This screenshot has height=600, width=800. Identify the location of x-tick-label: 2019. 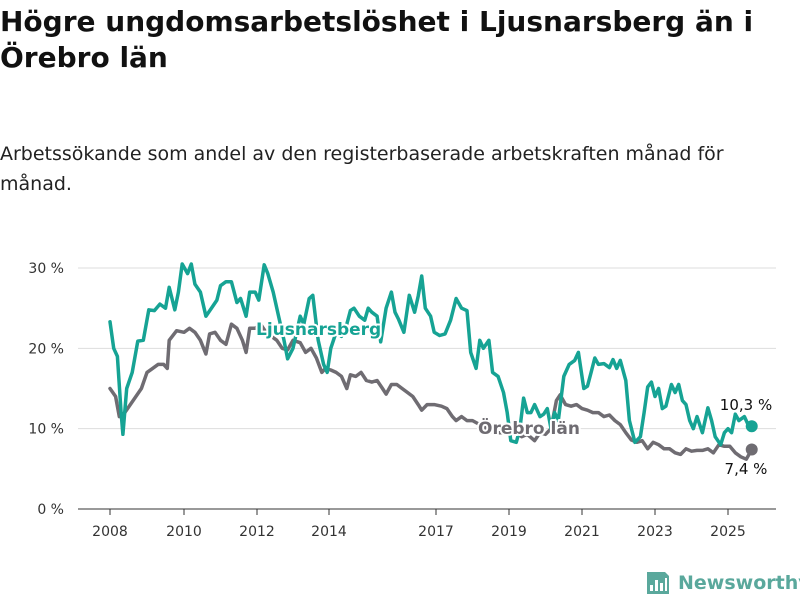
(509, 532).